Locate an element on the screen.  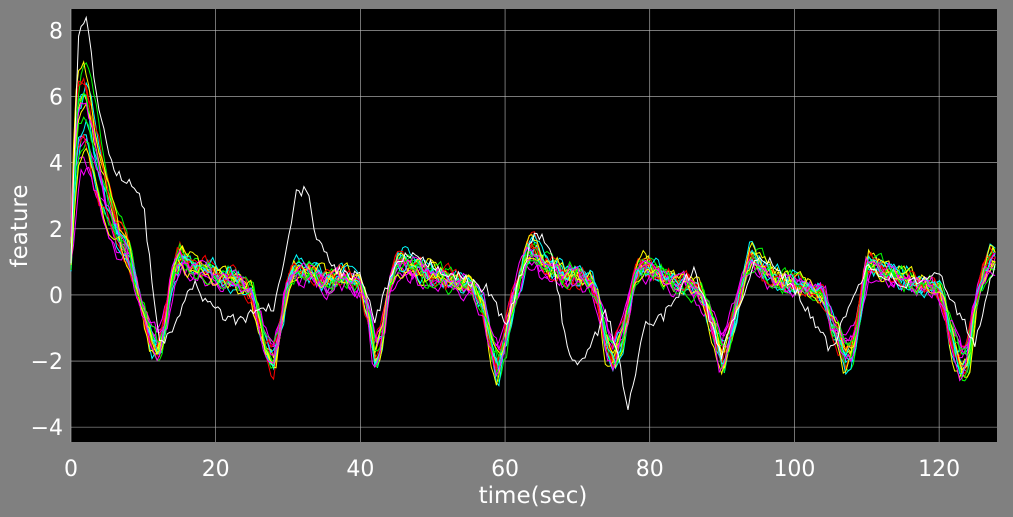
y-axis-label: feature is located at coordinates (20, 225).